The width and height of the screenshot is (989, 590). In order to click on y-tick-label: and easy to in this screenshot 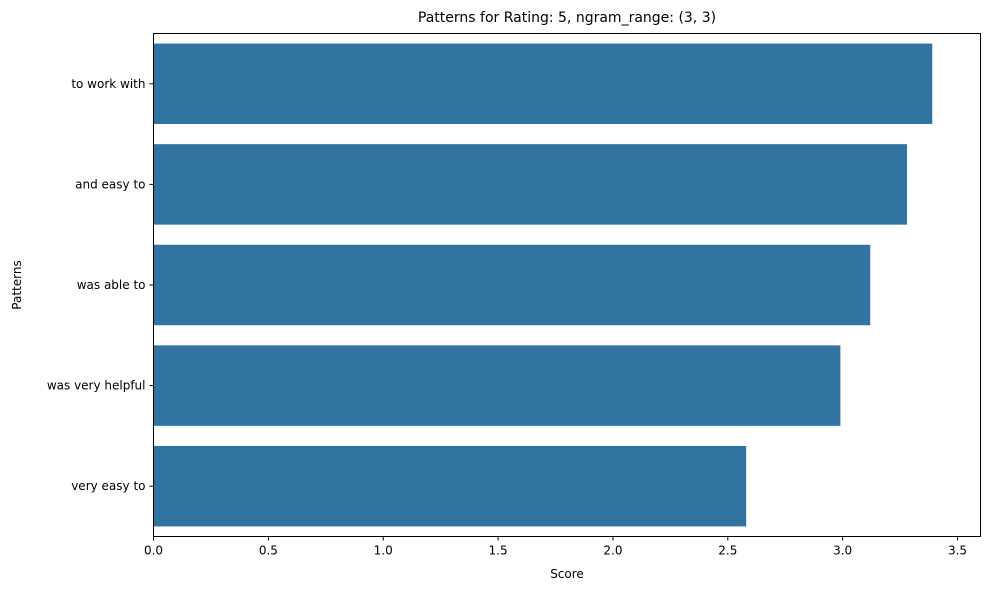, I will do `click(110, 184)`.